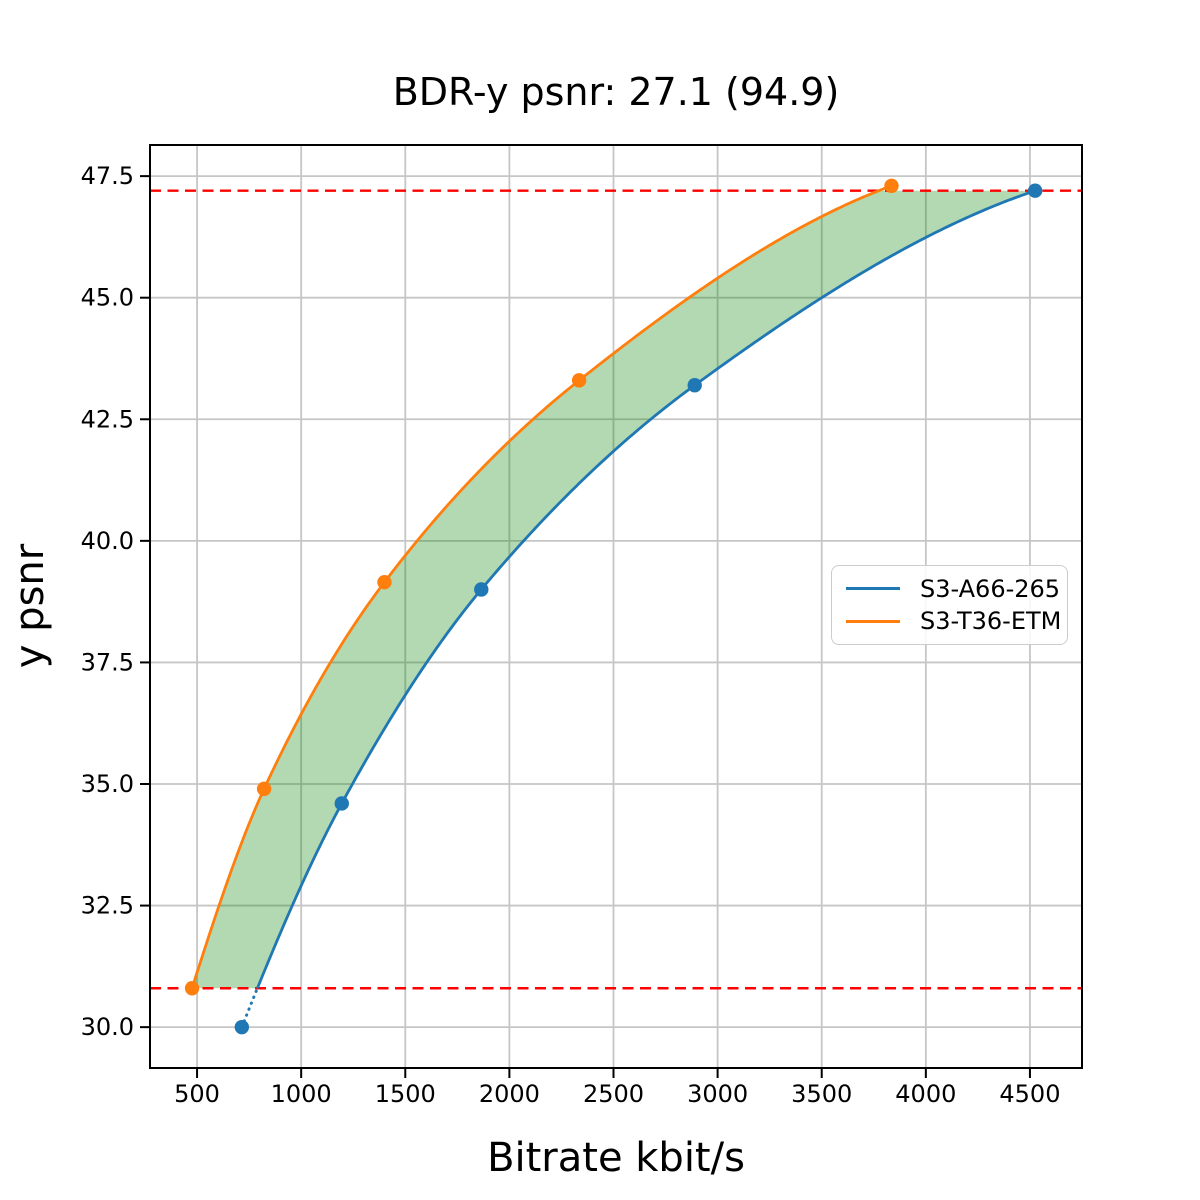 The image size is (1200, 1200). What do you see at coordinates (991, 621) in the screenshot?
I see `legend-label-1: S3-T36-ETM` at bounding box center [991, 621].